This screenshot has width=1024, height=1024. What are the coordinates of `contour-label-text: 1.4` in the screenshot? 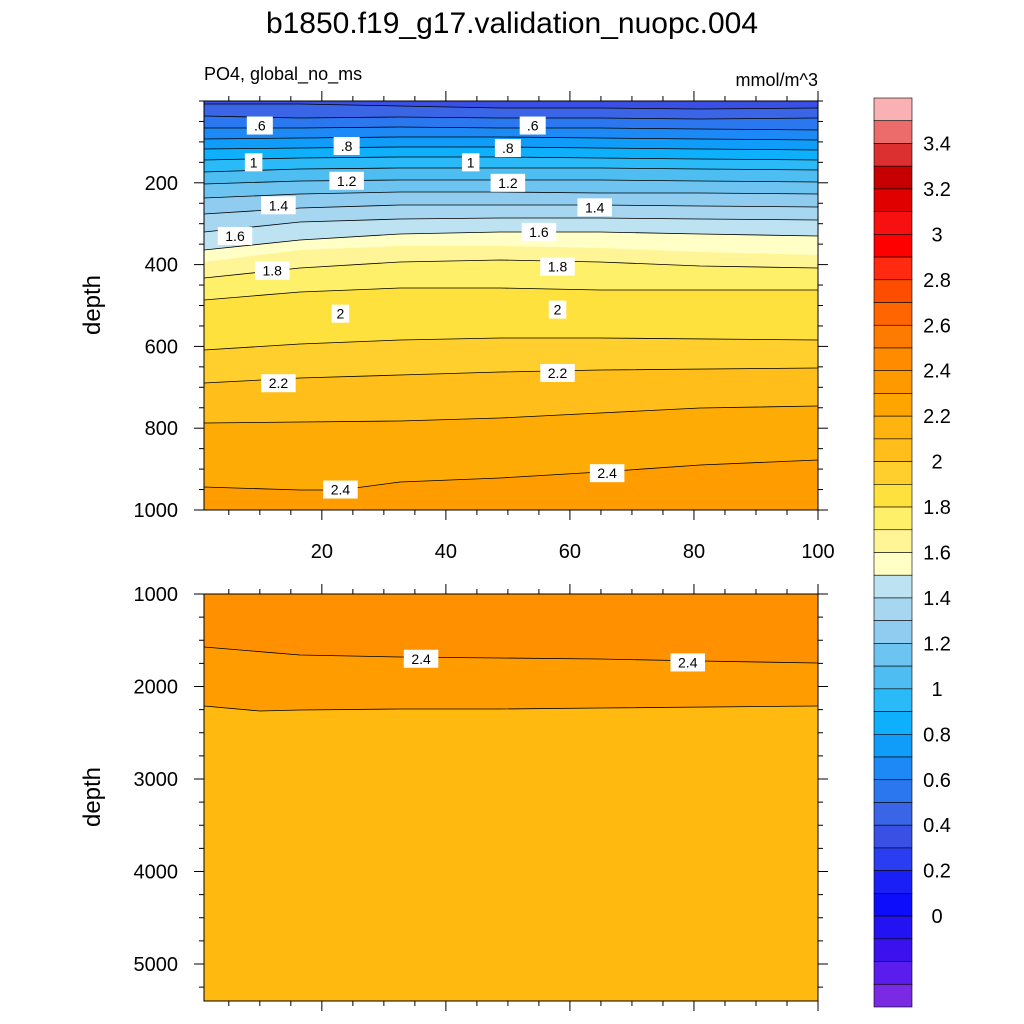 It's located at (595, 207).